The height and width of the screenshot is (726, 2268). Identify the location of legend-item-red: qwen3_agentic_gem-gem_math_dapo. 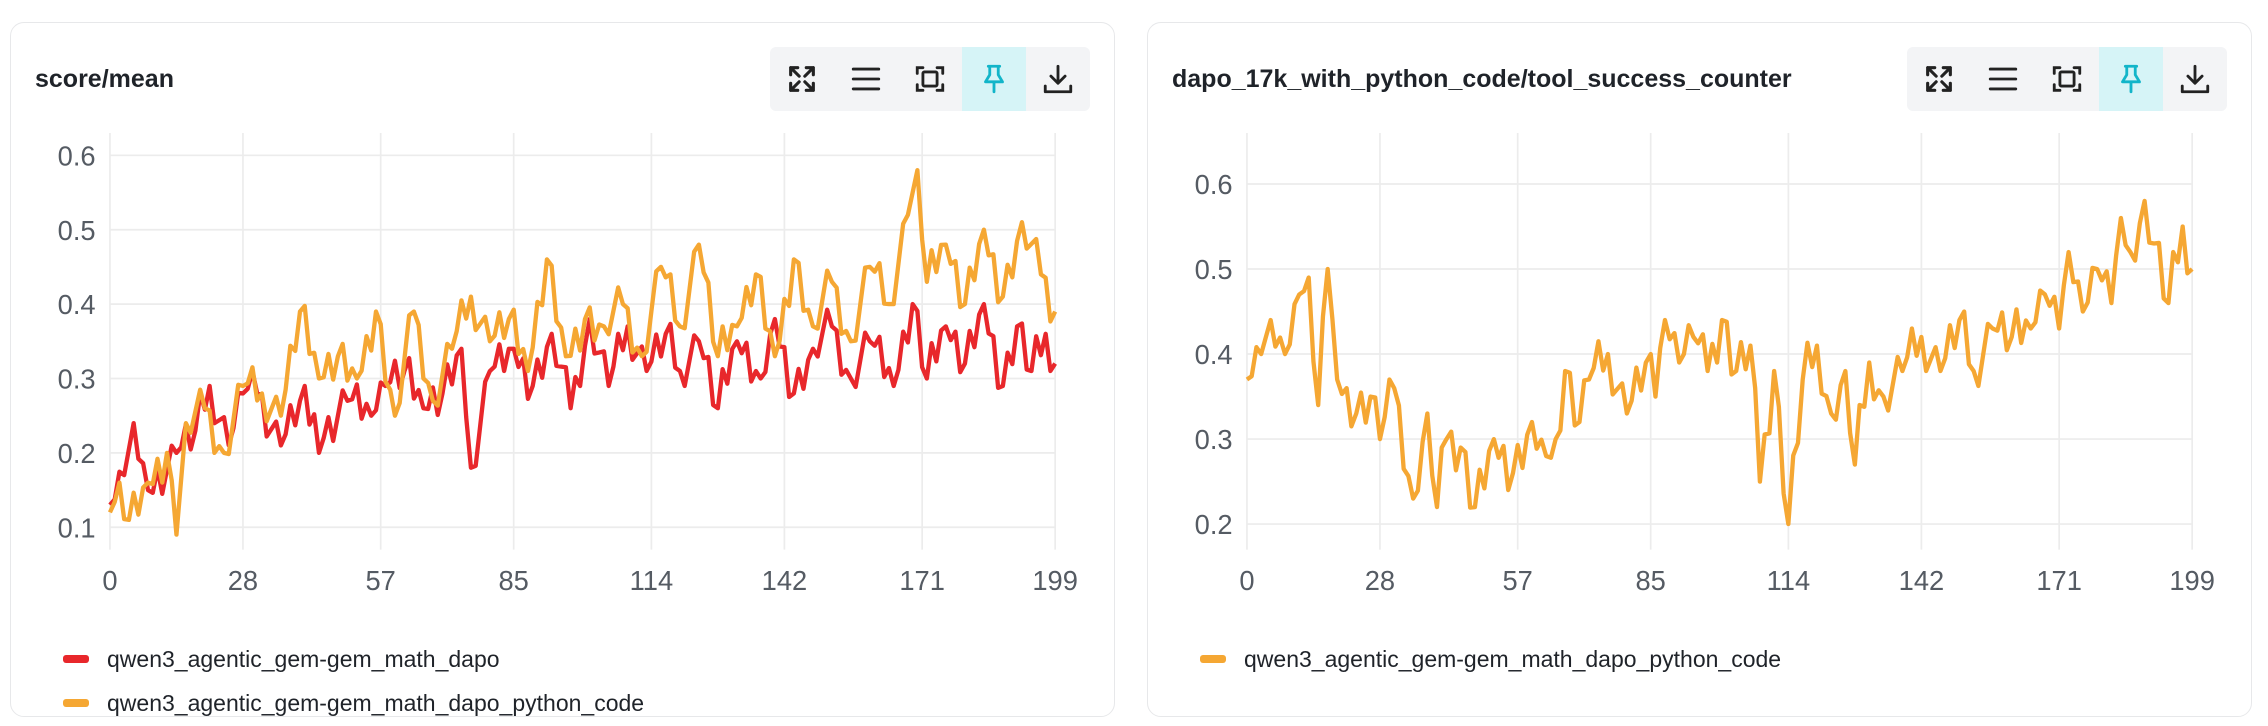
(353, 659).